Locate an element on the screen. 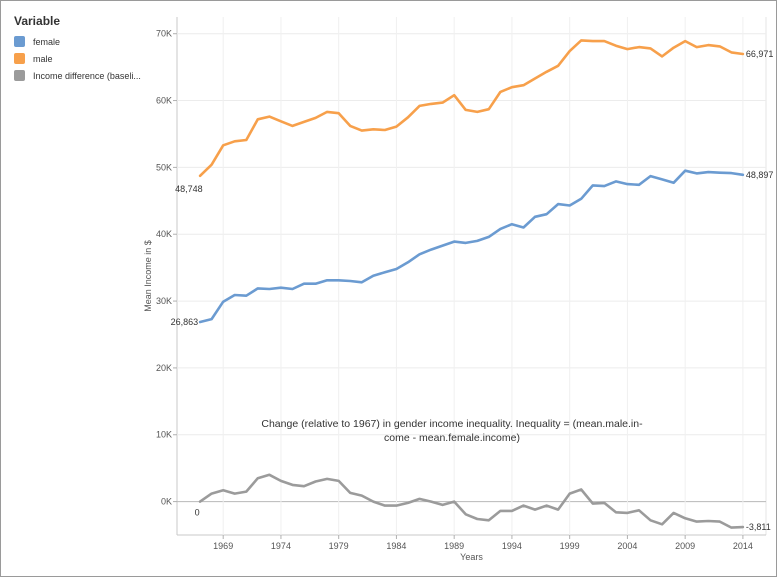  legend-item-0: female is located at coordinates (89, 41).